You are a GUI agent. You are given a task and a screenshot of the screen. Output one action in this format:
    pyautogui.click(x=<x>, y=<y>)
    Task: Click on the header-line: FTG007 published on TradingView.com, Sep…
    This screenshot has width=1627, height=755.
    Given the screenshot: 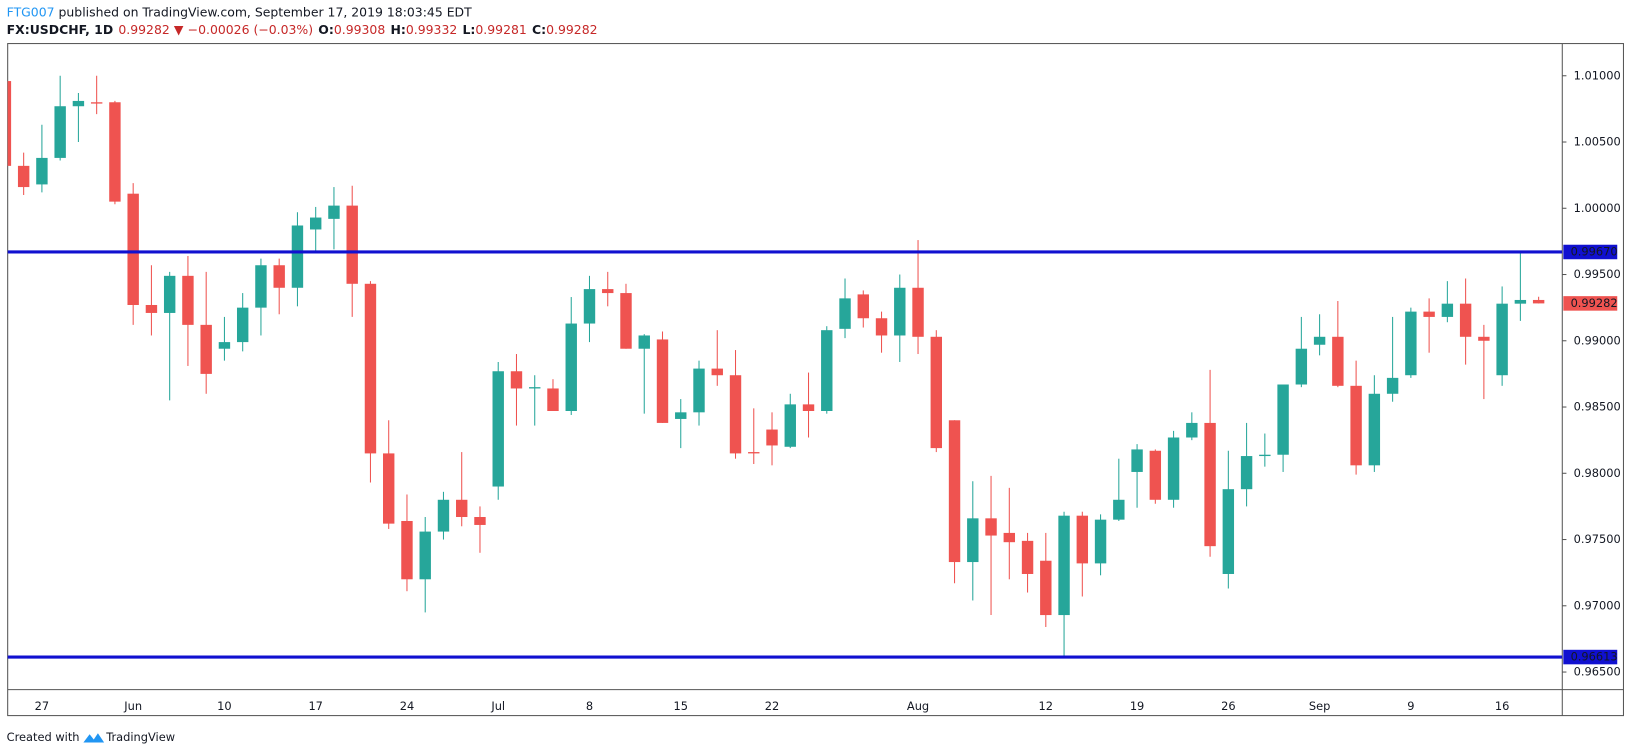 What is the action you would take?
    pyautogui.click(x=239, y=11)
    